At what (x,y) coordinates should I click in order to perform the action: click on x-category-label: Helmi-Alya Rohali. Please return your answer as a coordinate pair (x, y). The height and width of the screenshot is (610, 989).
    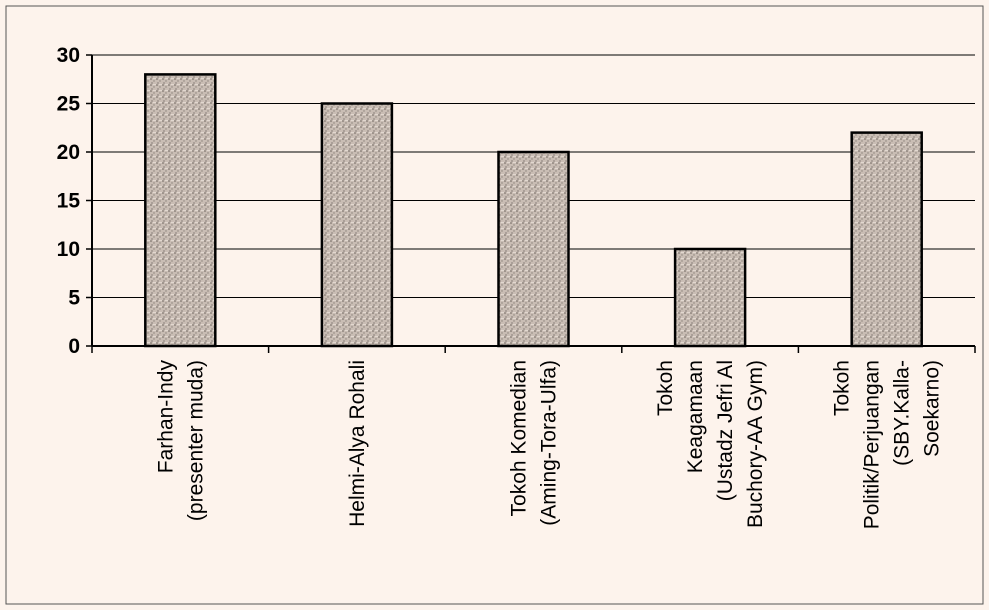
    Looking at the image, I should click on (357, 443).